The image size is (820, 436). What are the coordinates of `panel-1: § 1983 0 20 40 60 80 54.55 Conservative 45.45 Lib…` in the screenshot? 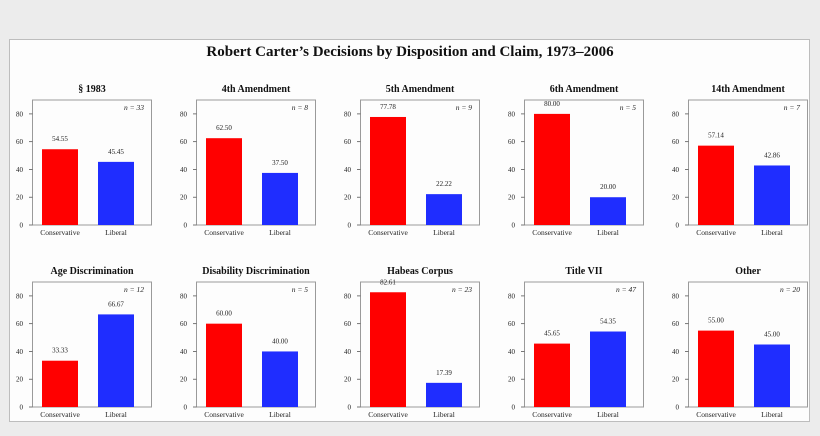 It's located at (84, 160).